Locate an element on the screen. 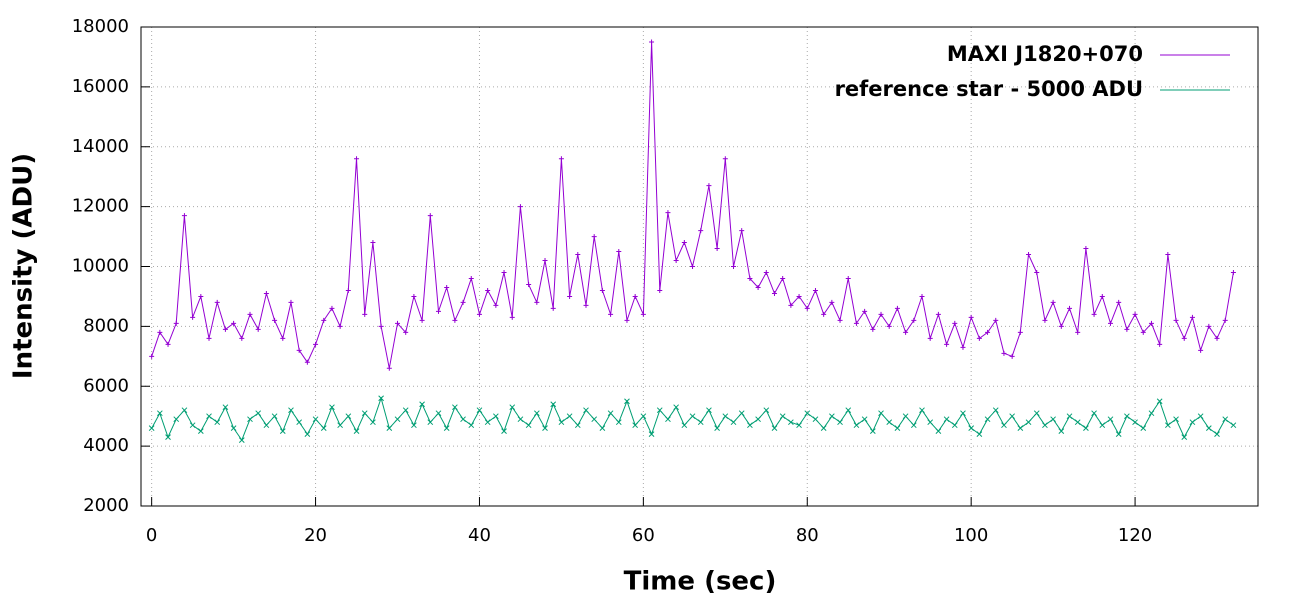 The width and height of the screenshot is (1297, 601). x-tick-label: 40 is located at coordinates (479, 535).